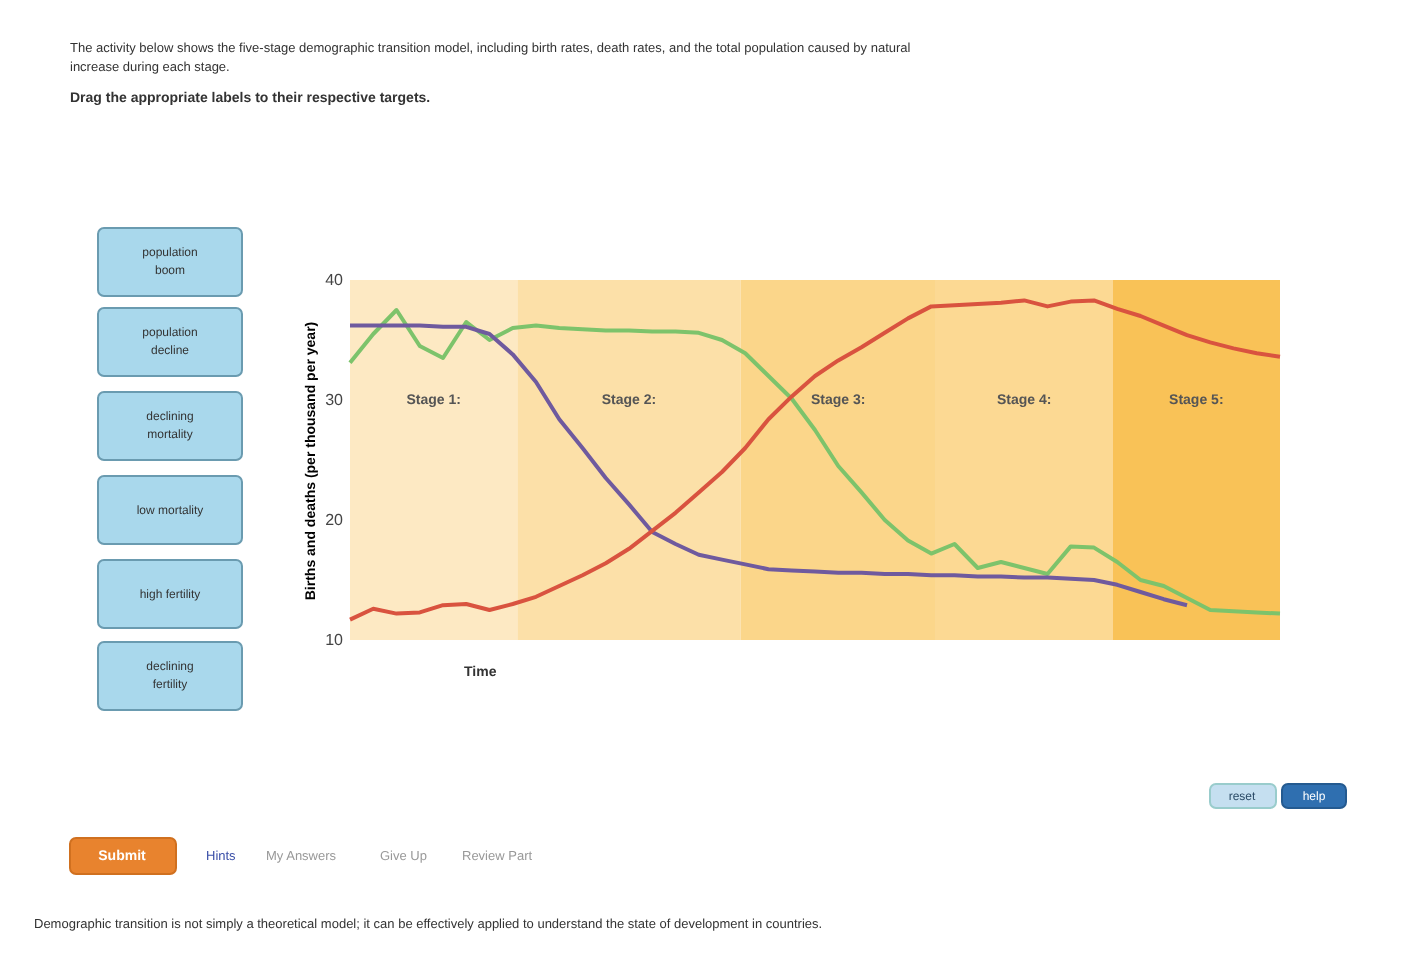 The width and height of the screenshot is (1402, 954). What do you see at coordinates (335, 400) in the screenshot?
I see `y-tick-label: 30` at bounding box center [335, 400].